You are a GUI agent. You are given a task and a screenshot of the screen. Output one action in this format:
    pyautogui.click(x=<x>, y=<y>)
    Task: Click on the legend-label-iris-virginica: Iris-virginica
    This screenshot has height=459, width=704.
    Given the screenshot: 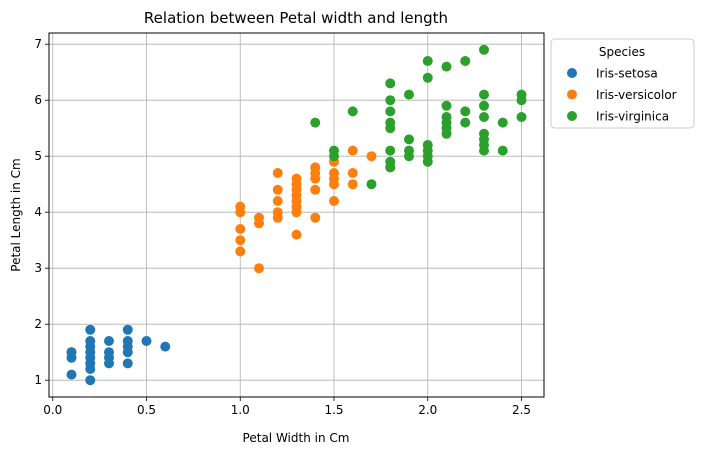 What is the action you would take?
    pyautogui.click(x=632, y=117)
    